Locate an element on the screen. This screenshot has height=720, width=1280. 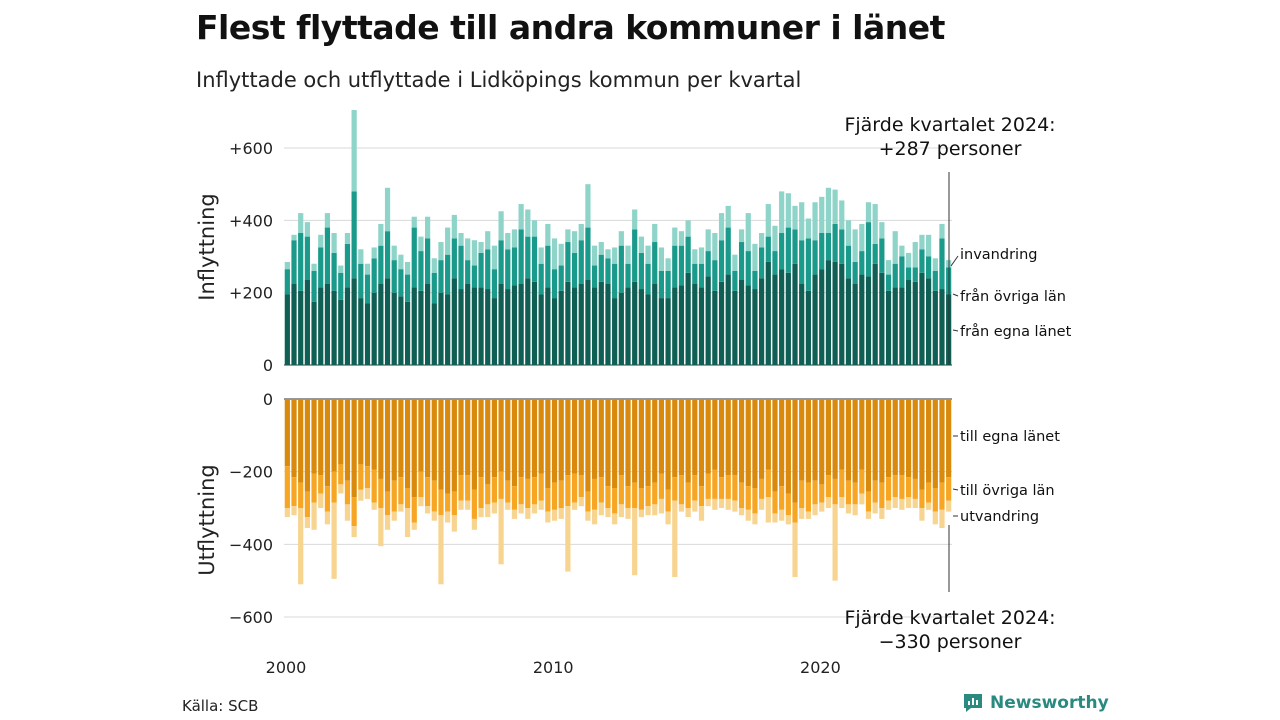
logo-text: Newsworthy is located at coordinates (1049, 703).